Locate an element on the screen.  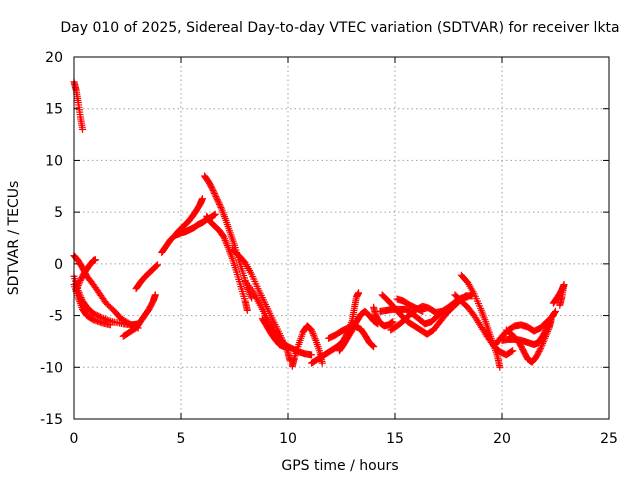
y-axis-label: SDTVAR / TECUs is located at coordinates (14, 238).